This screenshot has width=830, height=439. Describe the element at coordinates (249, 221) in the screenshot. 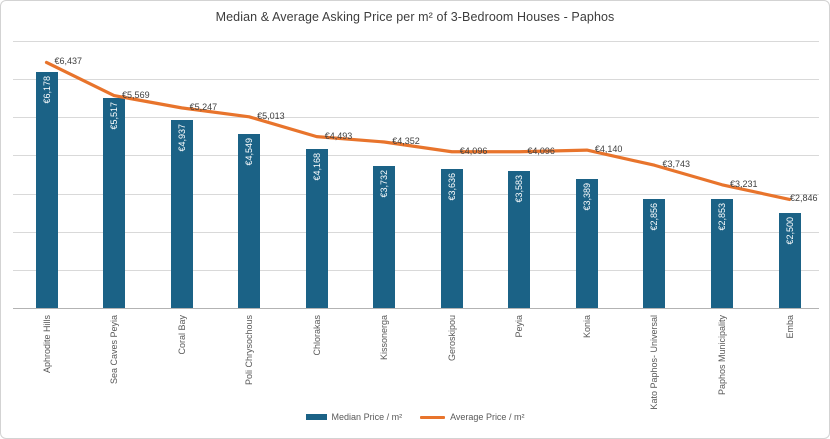

I see `median-bar: €4,549` at that location.